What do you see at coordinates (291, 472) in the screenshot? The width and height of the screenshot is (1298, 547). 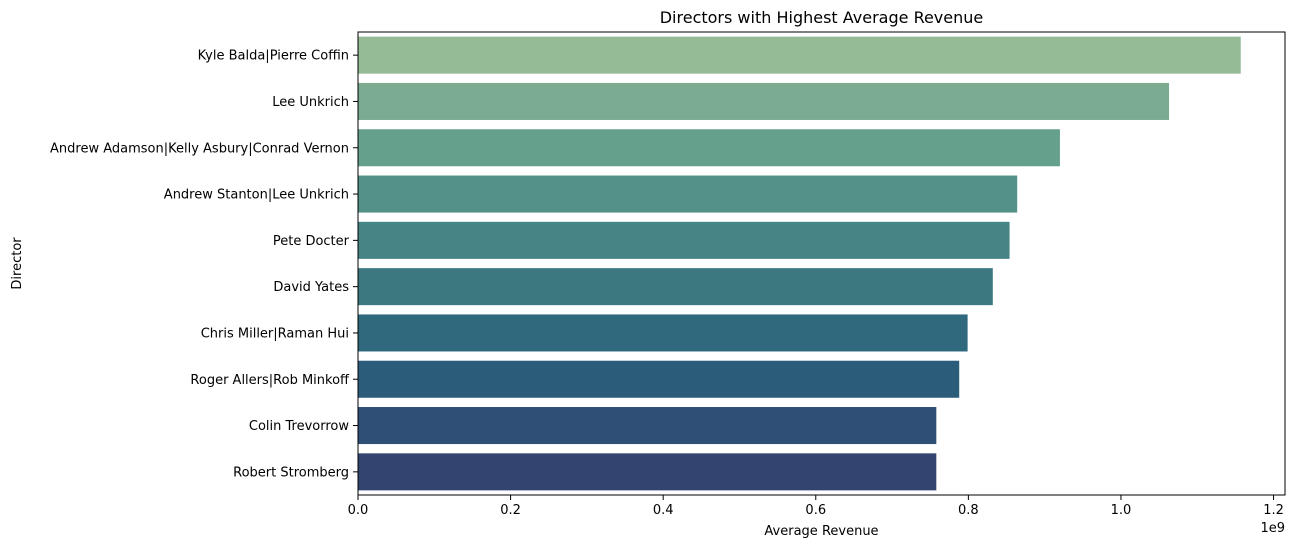 I see `y-tick-label: Robert Stromberg` at bounding box center [291, 472].